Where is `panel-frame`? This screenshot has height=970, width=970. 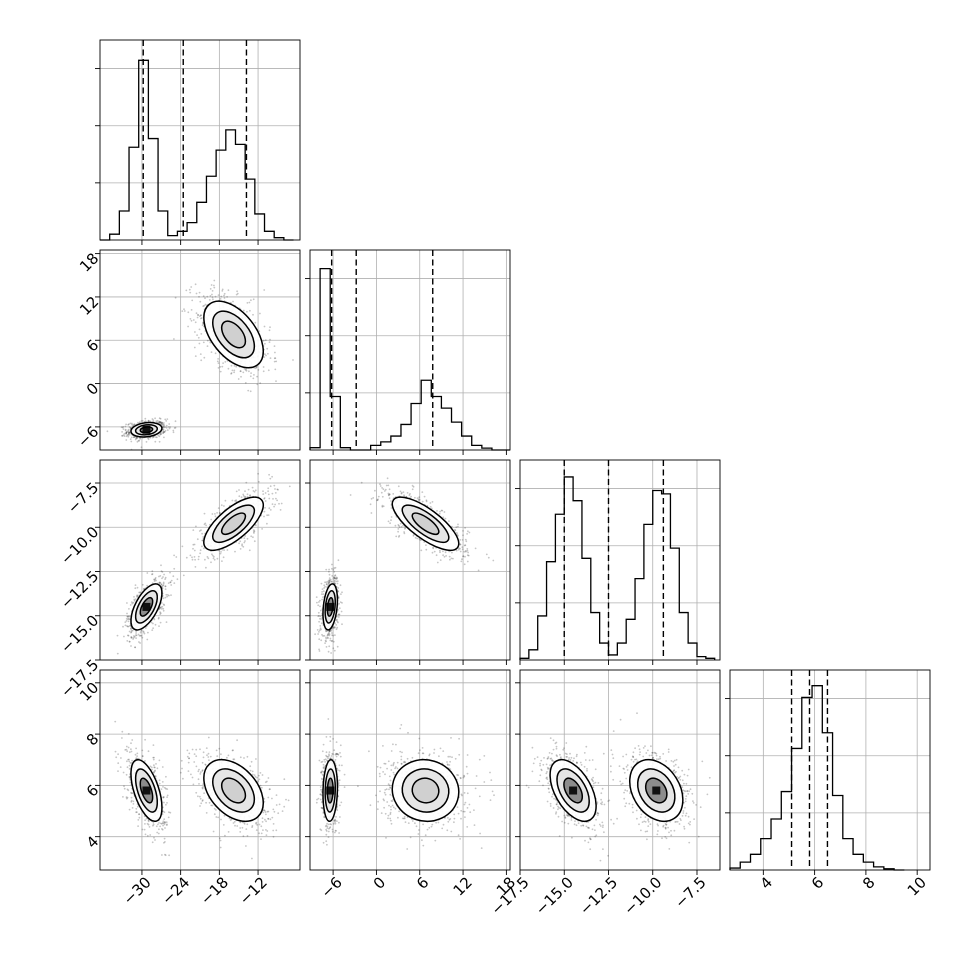
panel-frame is located at coordinates (410, 350).